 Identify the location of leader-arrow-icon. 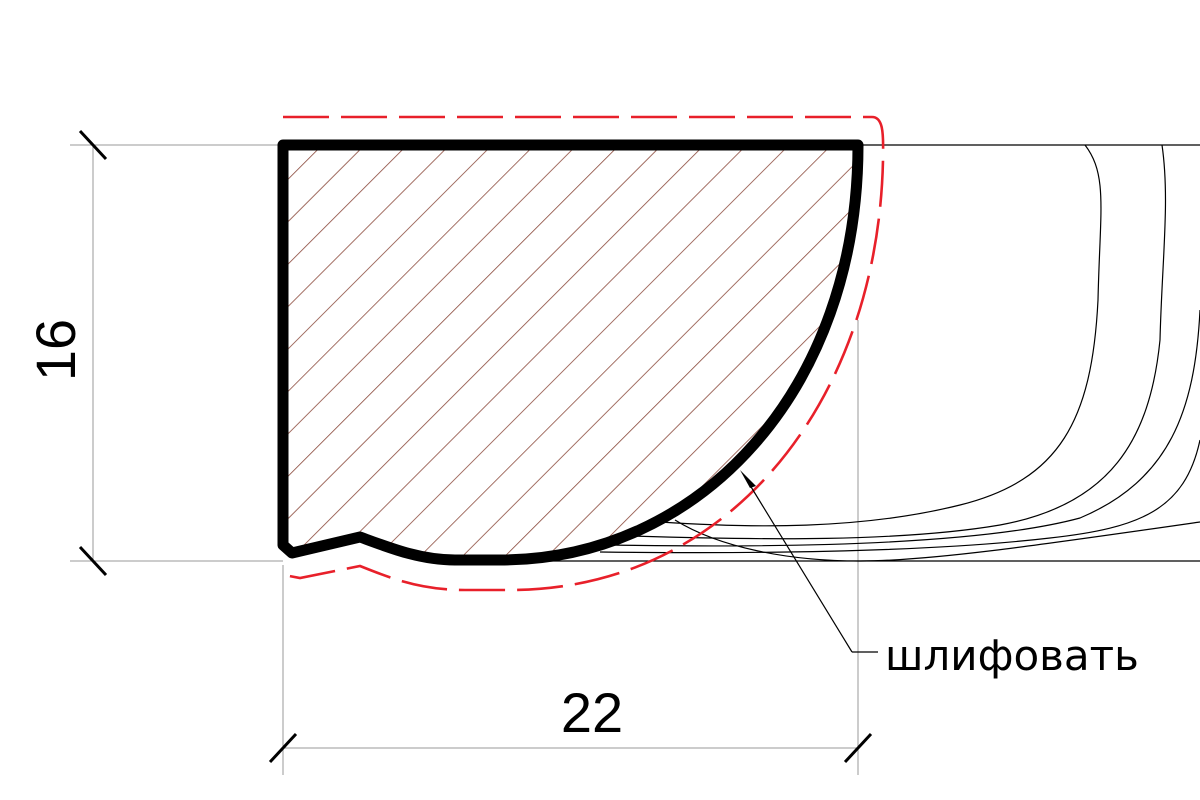
(748, 479).